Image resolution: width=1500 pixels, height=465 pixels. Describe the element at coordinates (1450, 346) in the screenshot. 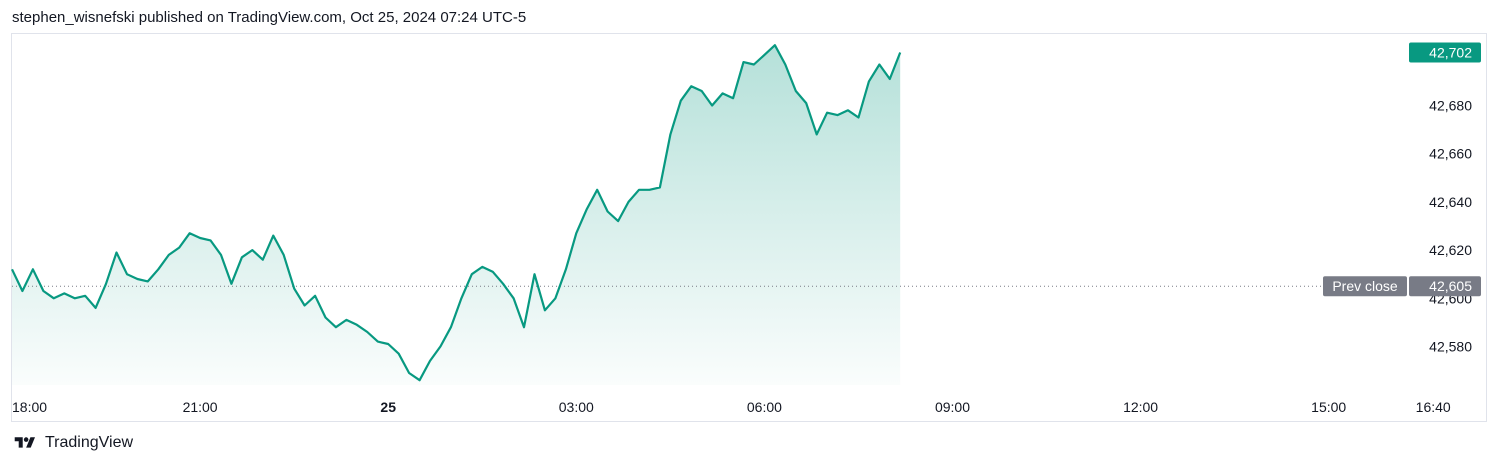

I see `y-tick-label: 42,580` at that location.